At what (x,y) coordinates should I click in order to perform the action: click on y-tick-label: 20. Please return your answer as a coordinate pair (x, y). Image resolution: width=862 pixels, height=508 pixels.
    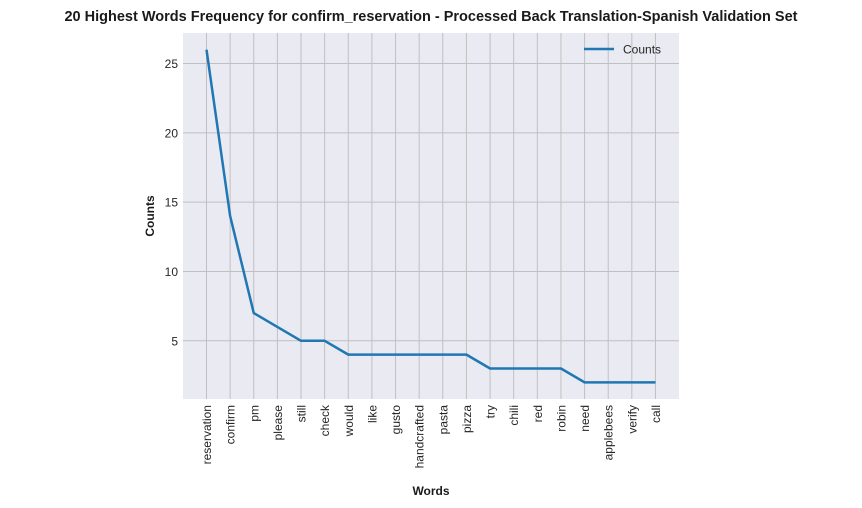
    Looking at the image, I should click on (172, 133).